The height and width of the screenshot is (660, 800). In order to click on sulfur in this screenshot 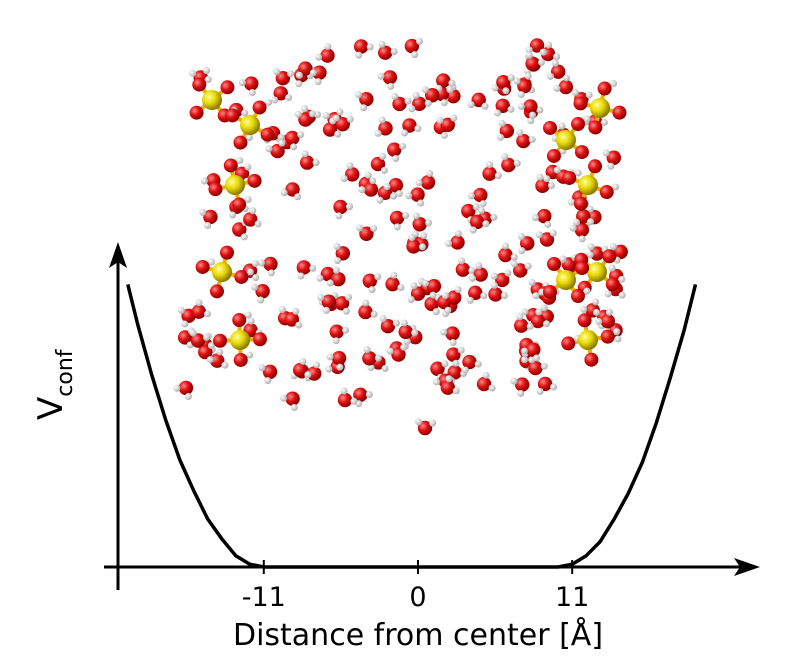, I will do `click(597, 272)`.